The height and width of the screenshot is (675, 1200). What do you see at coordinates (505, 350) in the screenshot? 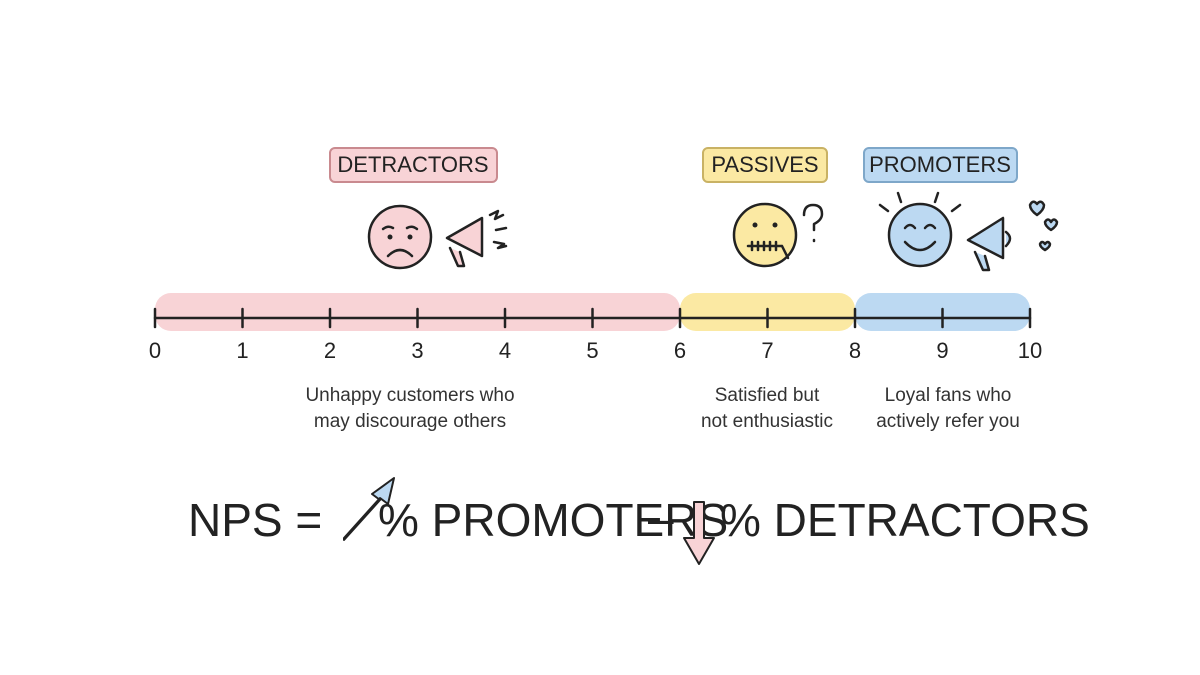
I see `tick-label: 4` at bounding box center [505, 350].